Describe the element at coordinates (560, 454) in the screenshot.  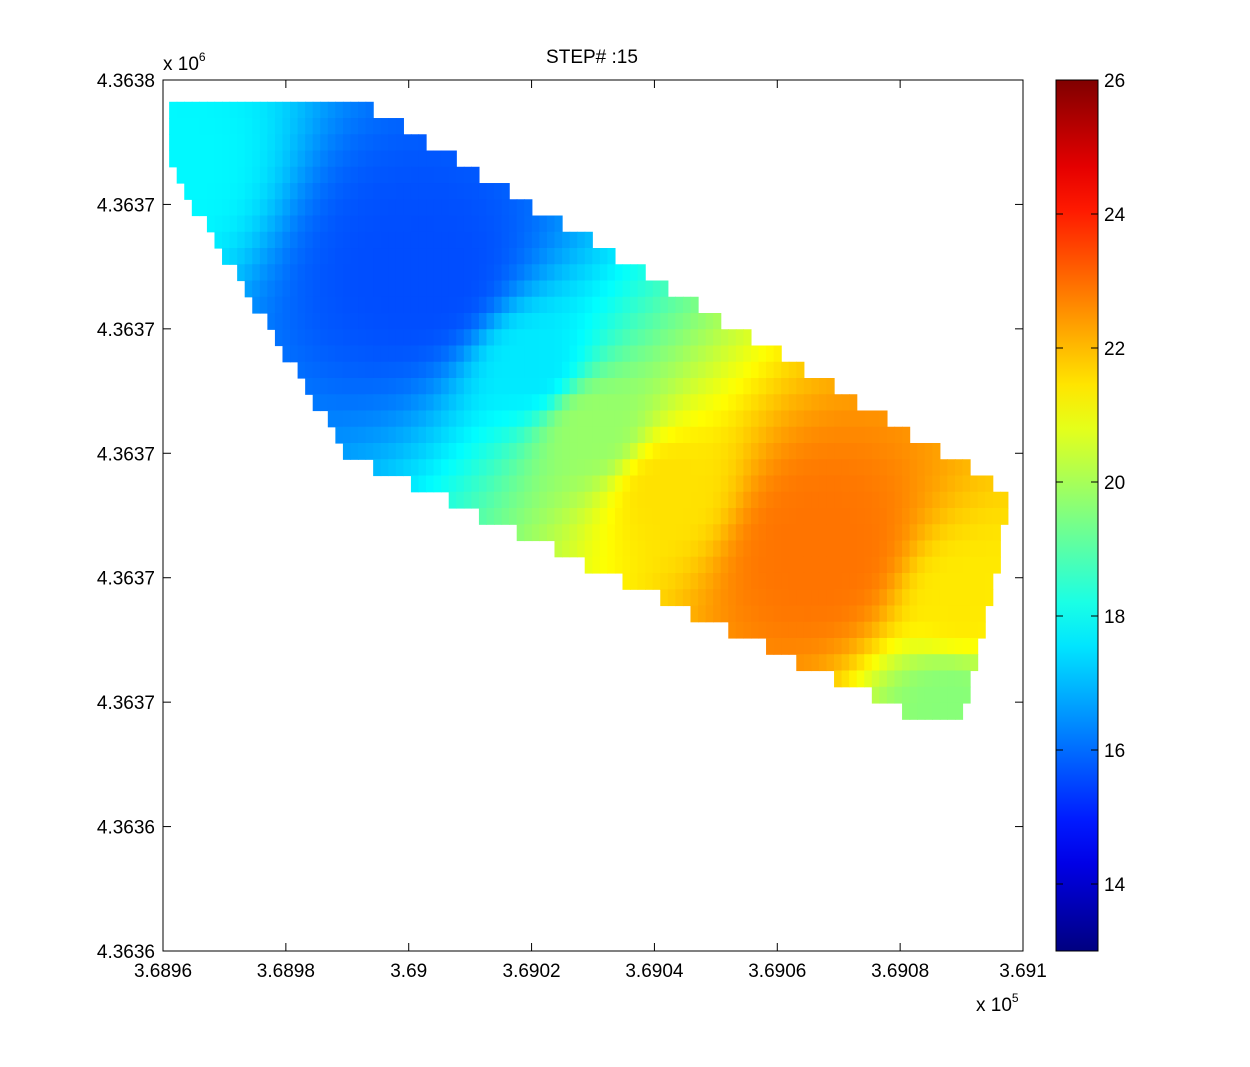
I see `y-tick: 4.3637` at that location.